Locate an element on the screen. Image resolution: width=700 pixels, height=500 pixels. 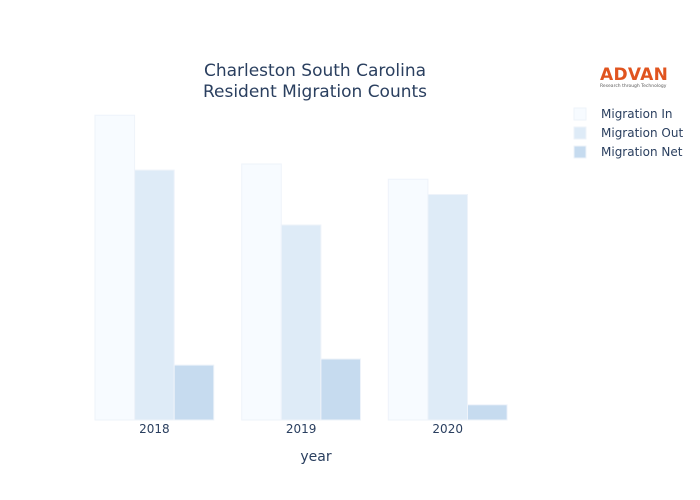
bar-migration-in-2019 is located at coordinates (261, 292).